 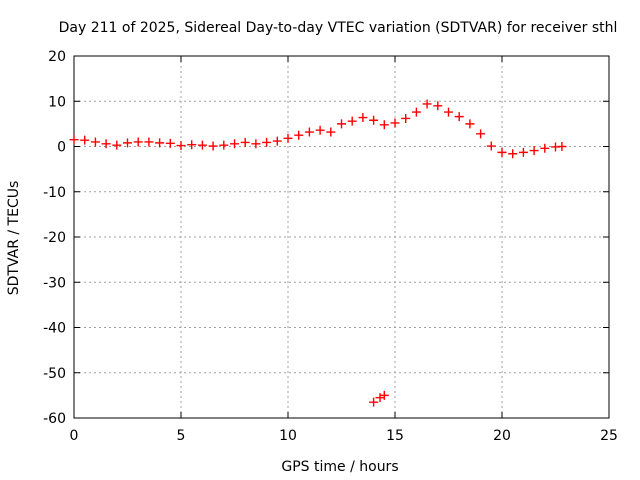 I want to click on x-tick-label: 10, so click(x=288, y=436).